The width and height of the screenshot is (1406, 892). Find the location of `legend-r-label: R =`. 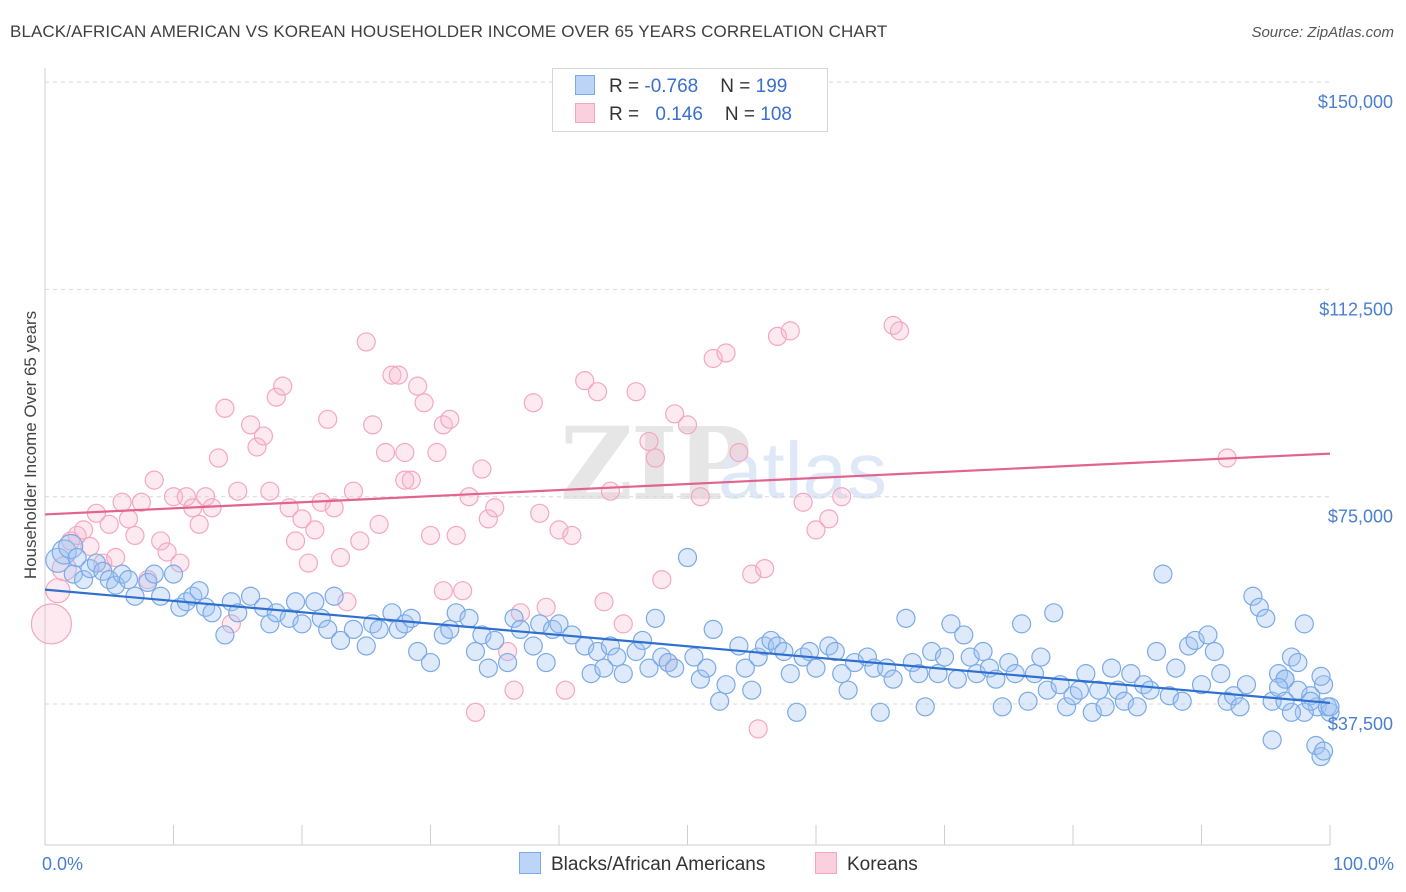

legend-r-label: R = is located at coordinates (627, 114).